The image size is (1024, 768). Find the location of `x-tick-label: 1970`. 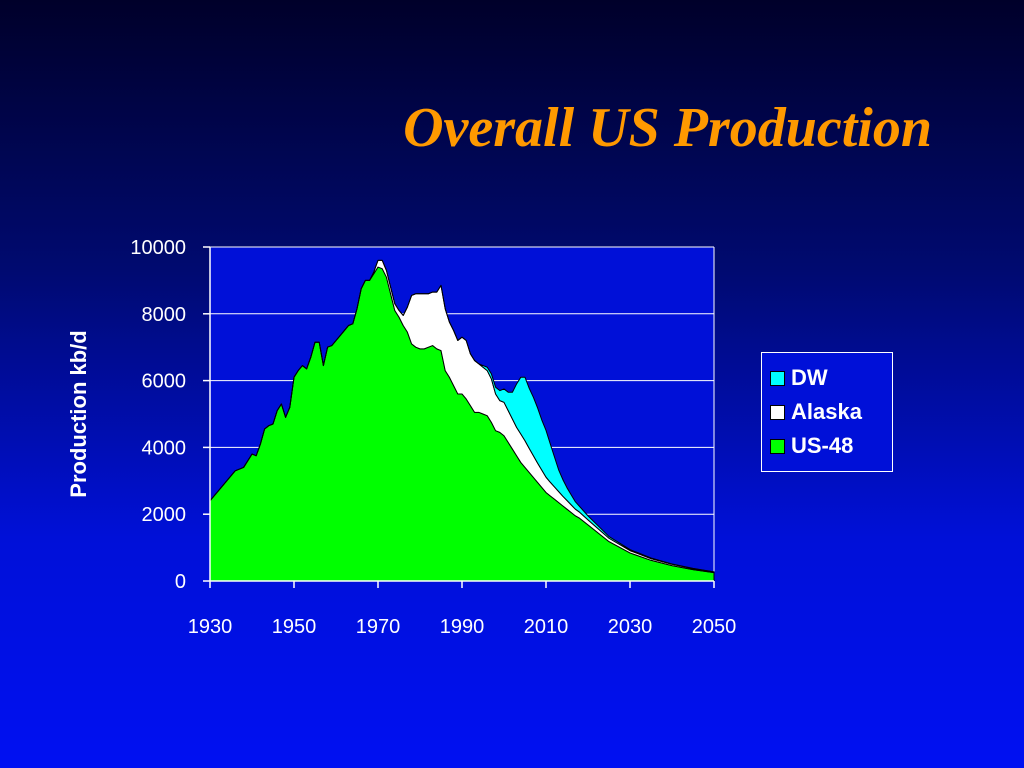

x-tick-label: 1970 is located at coordinates (378, 627).